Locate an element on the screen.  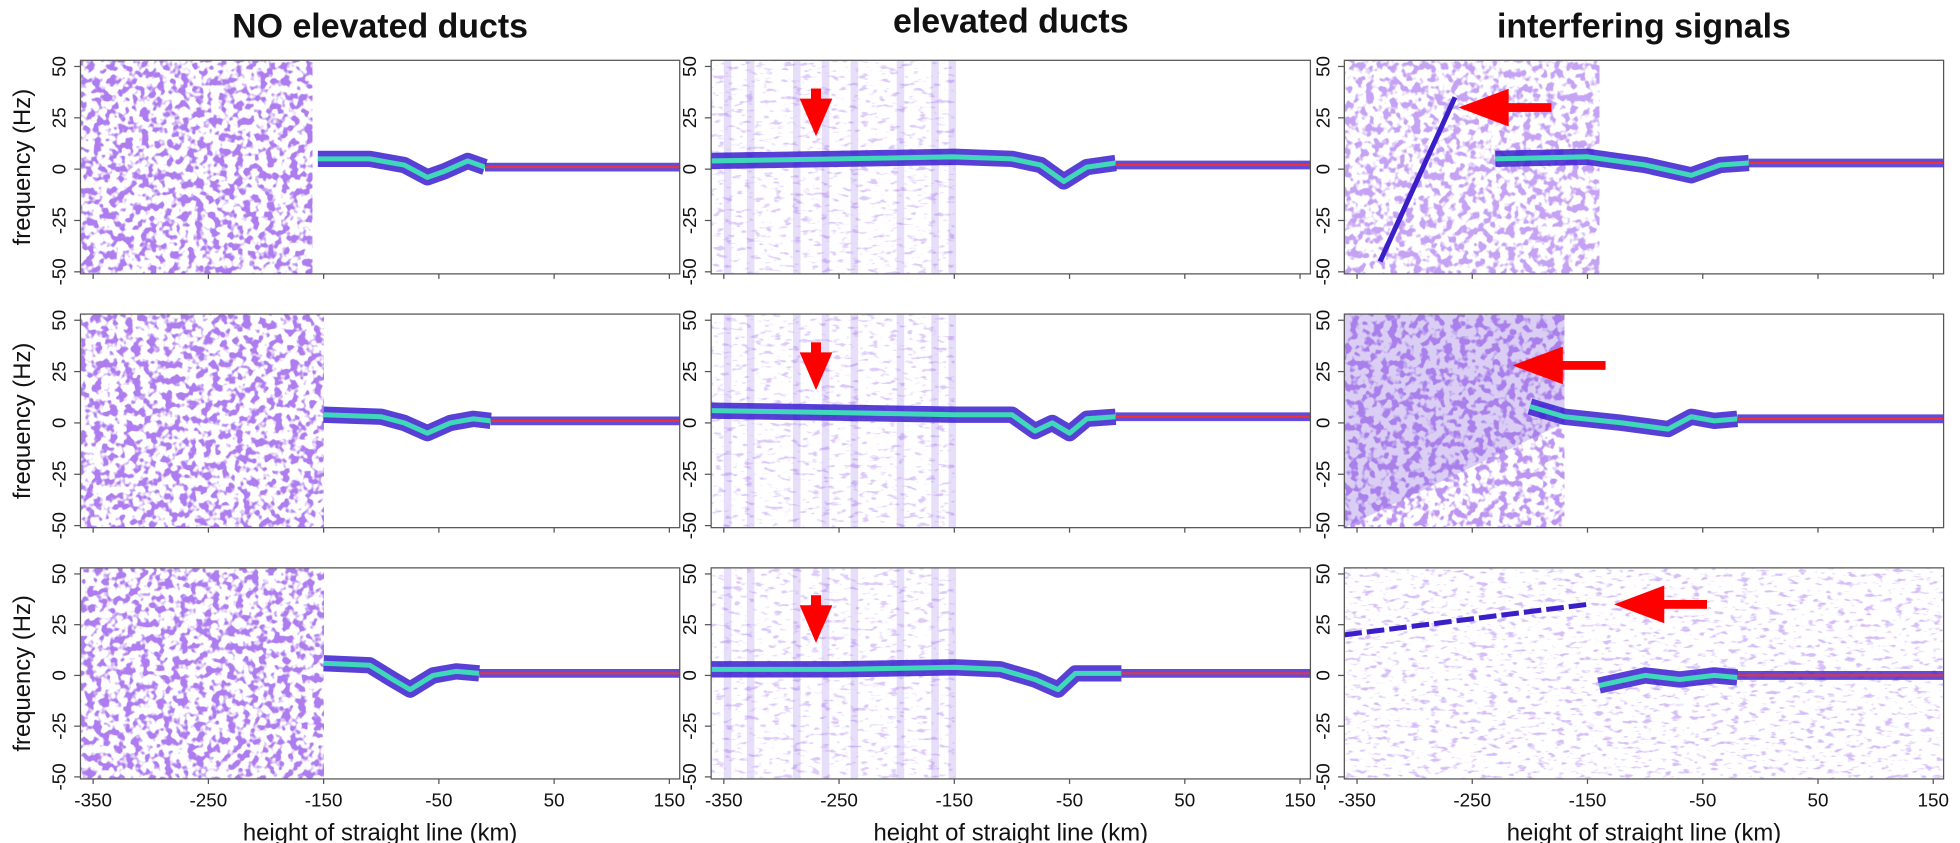
x-tick-label: 150 is located at coordinates (669, 800).